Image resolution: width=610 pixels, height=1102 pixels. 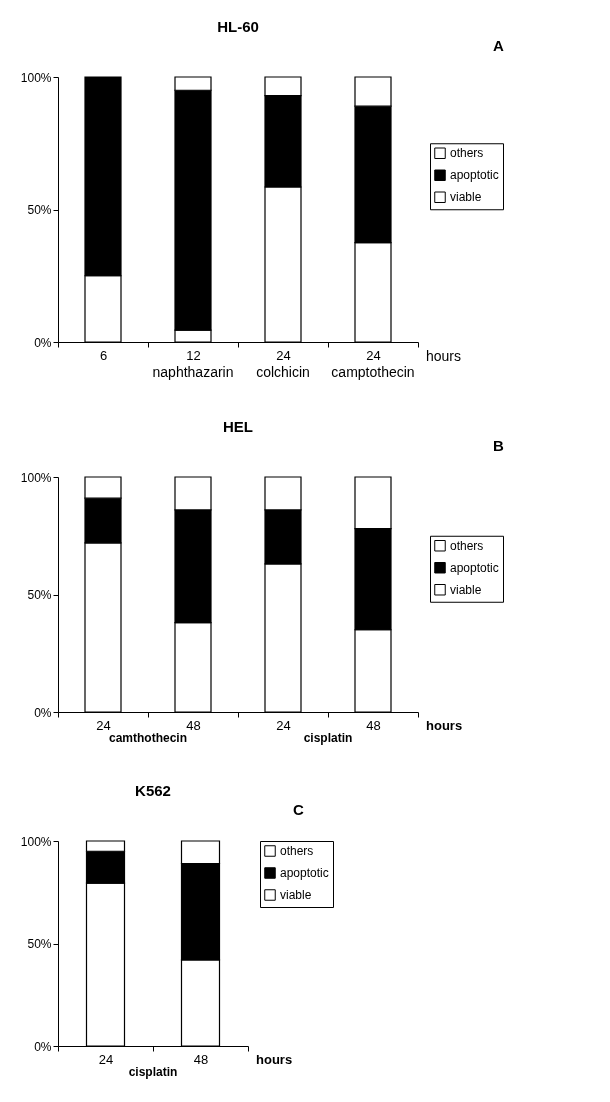 What do you see at coordinates (193, 372) in the screenshot?
I see `text: naphthazarin` at bounding box center [193, 372].